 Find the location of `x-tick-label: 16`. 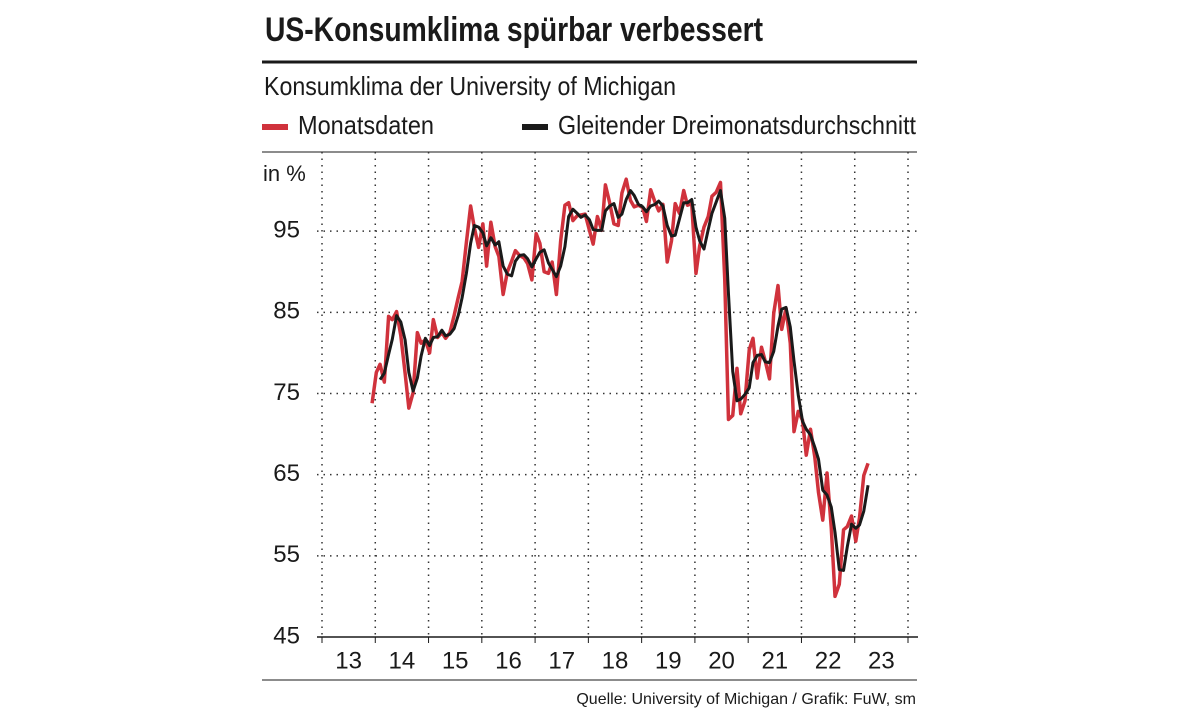

x-tick-label: 16 is located at coordinates (508, 660).